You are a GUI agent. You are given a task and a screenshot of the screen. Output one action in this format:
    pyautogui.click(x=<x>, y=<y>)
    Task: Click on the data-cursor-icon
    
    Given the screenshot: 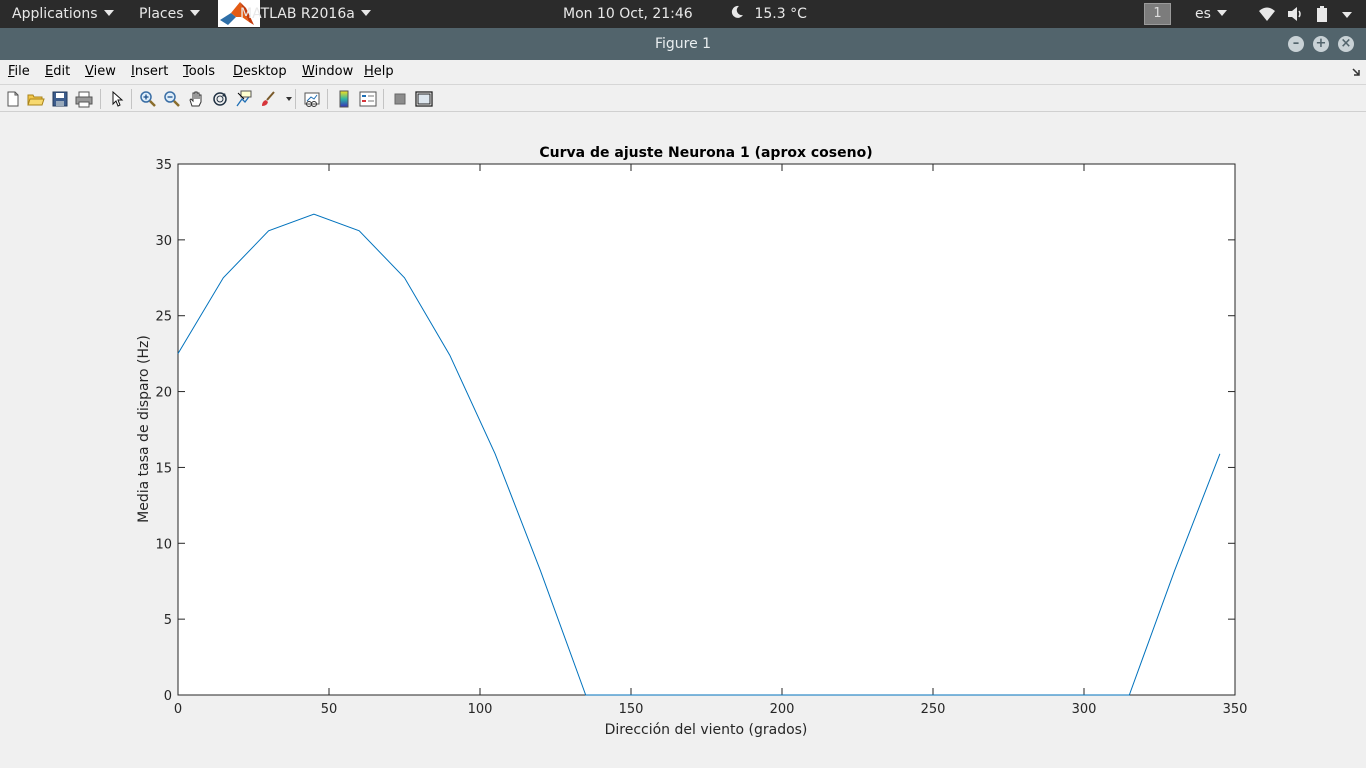 What is the action you would take?
    pyautogui.click(x=244, y=99)
    